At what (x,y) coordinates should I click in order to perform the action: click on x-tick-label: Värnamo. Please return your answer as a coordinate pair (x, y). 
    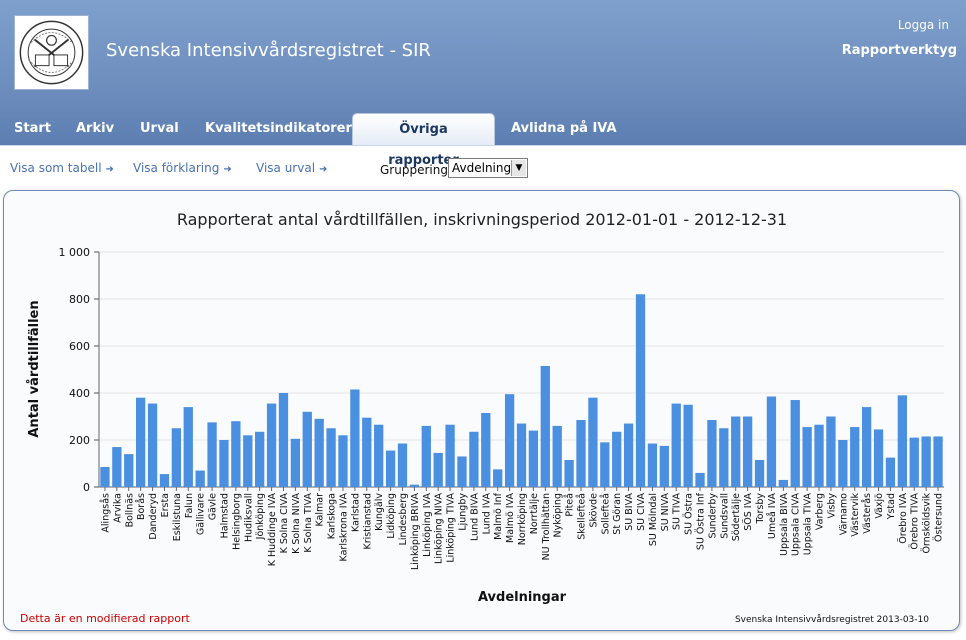
    Looking at the image, I should click on (843, 514).